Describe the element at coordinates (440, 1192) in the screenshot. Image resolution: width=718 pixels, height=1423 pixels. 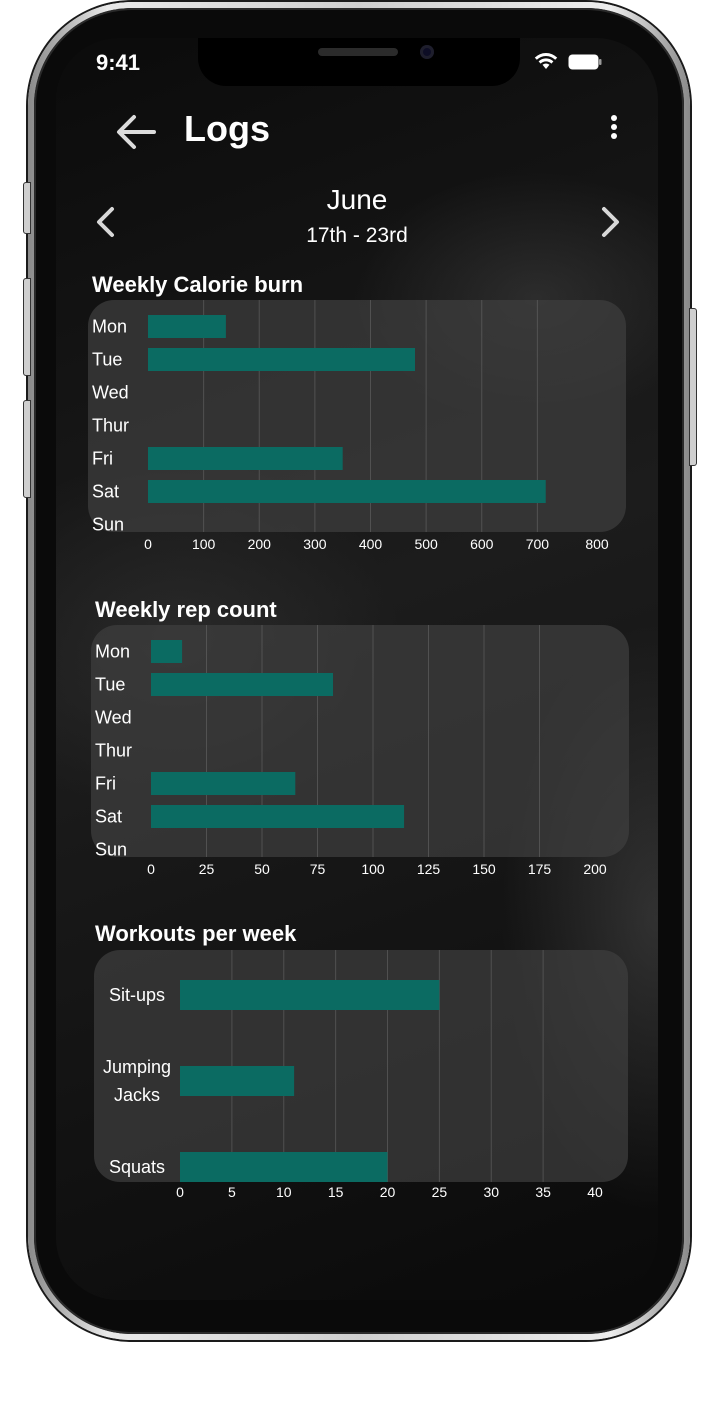
I see `workouts-tick-label: 25` at that location.